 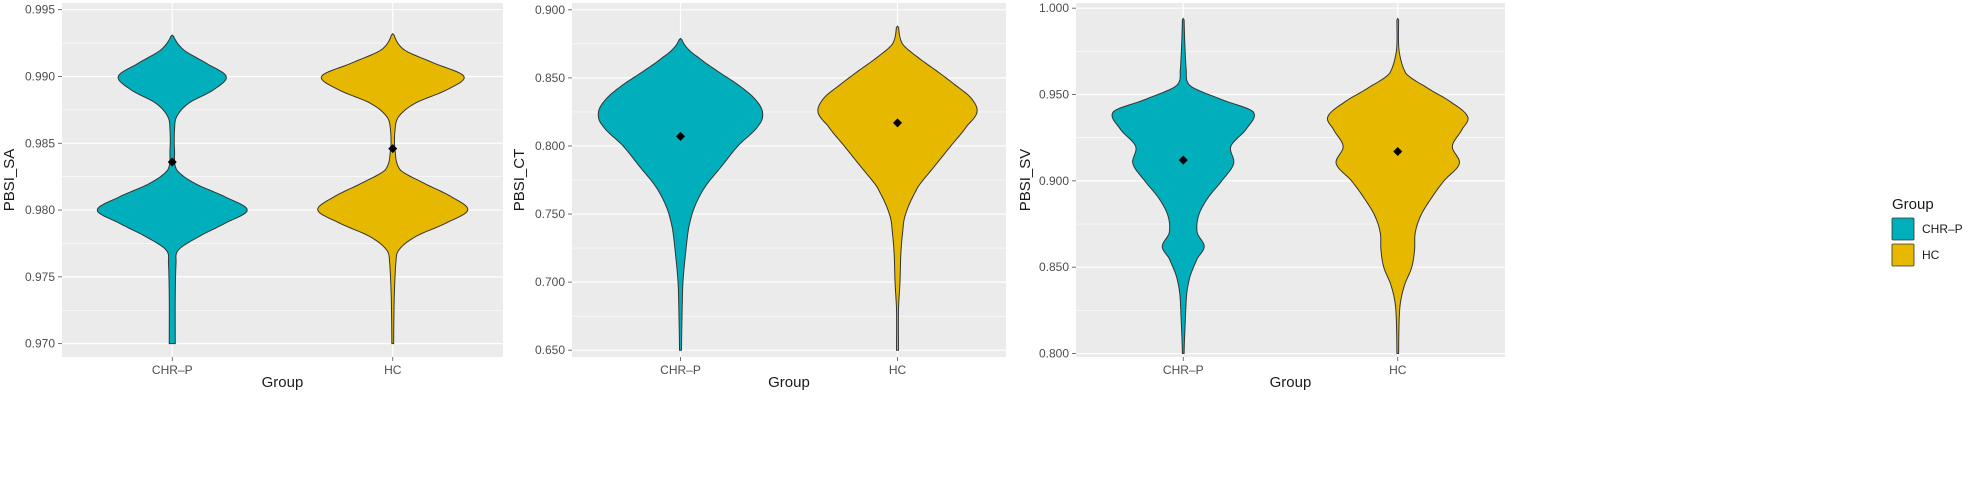 I want to click on y-tick-label: 0.985, so click(x=40, y=143).